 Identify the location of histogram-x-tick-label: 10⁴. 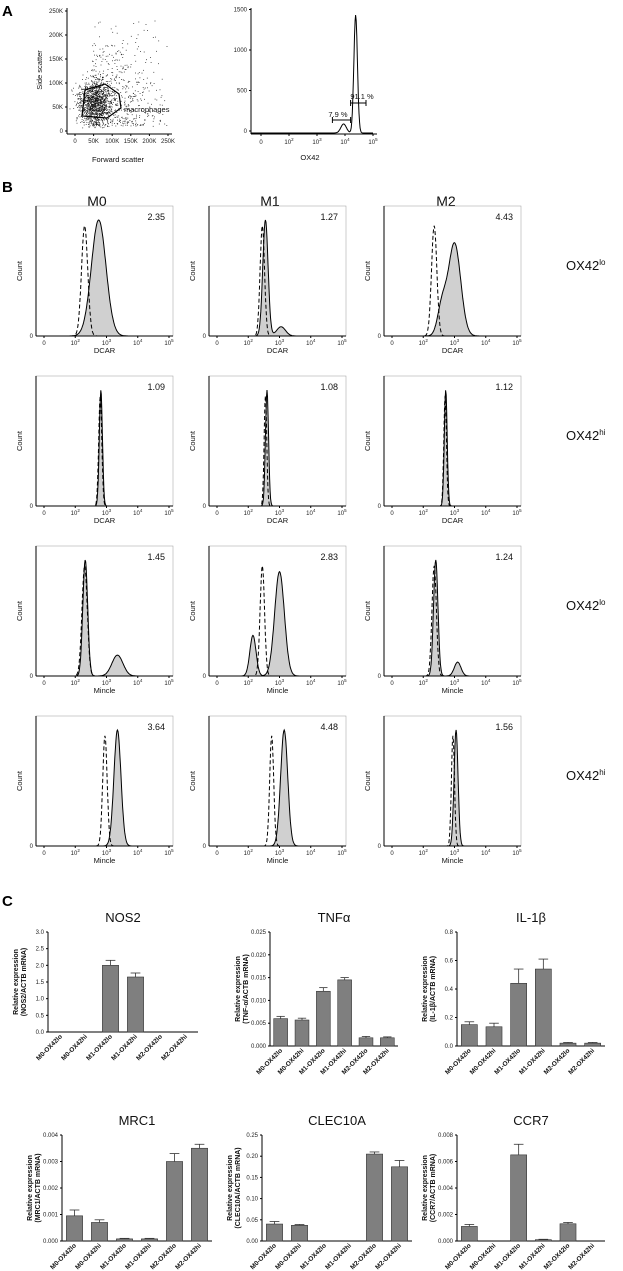
(486, 342).